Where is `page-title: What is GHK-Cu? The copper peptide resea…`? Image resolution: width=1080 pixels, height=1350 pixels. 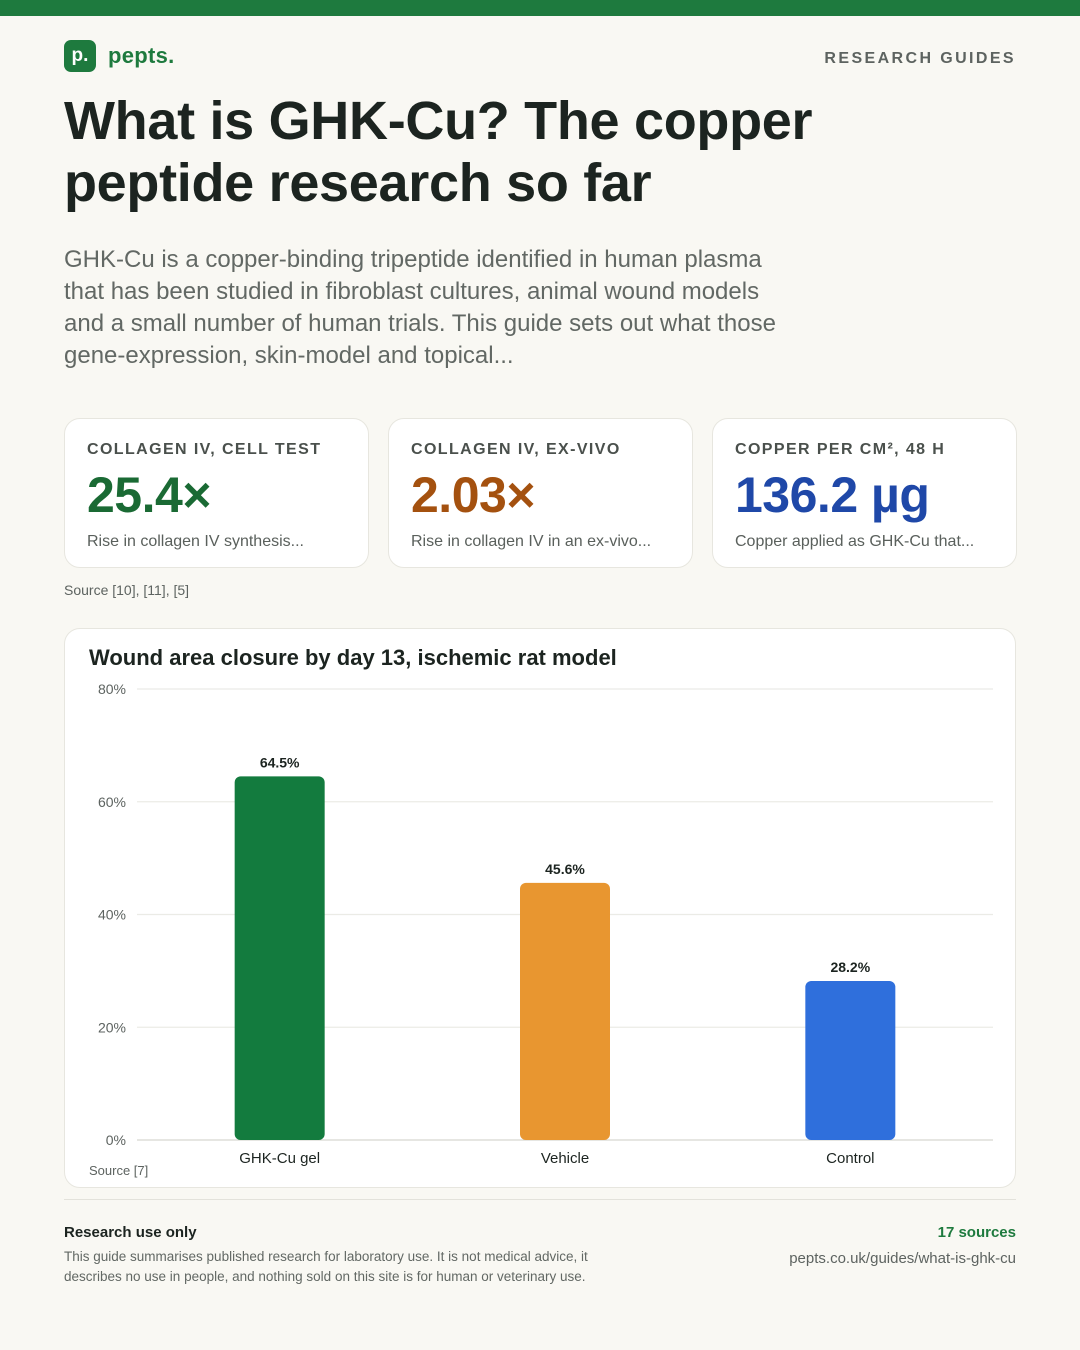 page-title: What is GHK-Cu? The copper peptide resea… is located at coordinates (438, 152).